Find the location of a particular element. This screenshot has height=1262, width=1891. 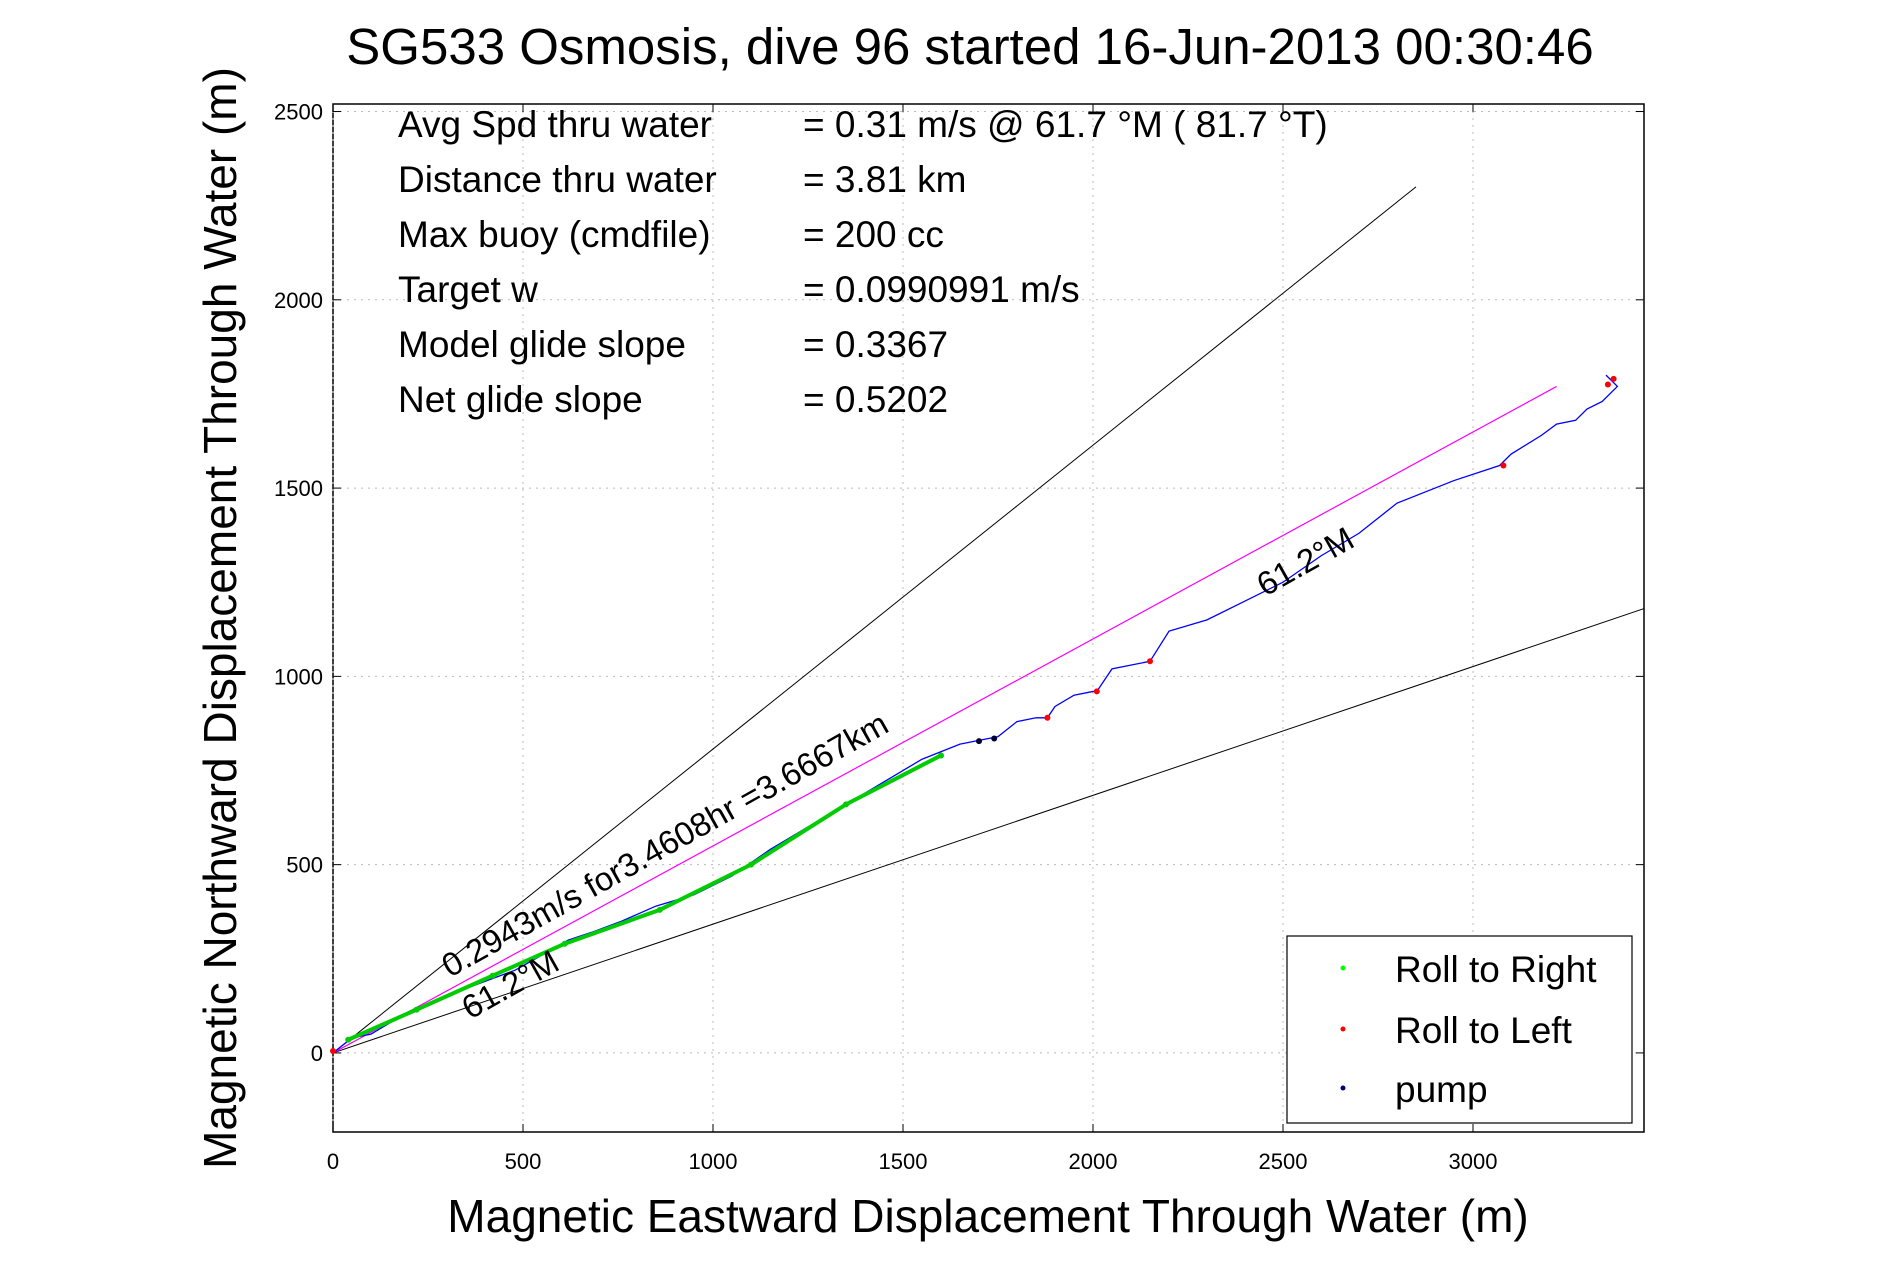

y-tick-label: 2500 is located at coordinates (298, 112).